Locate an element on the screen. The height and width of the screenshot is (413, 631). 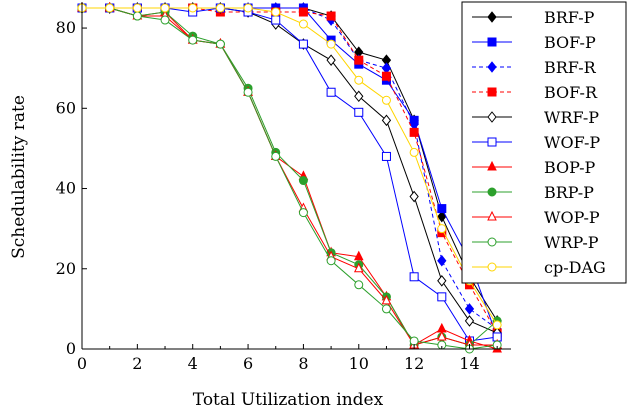
legend-label: WRF-P is located at coordinates (571, 117).